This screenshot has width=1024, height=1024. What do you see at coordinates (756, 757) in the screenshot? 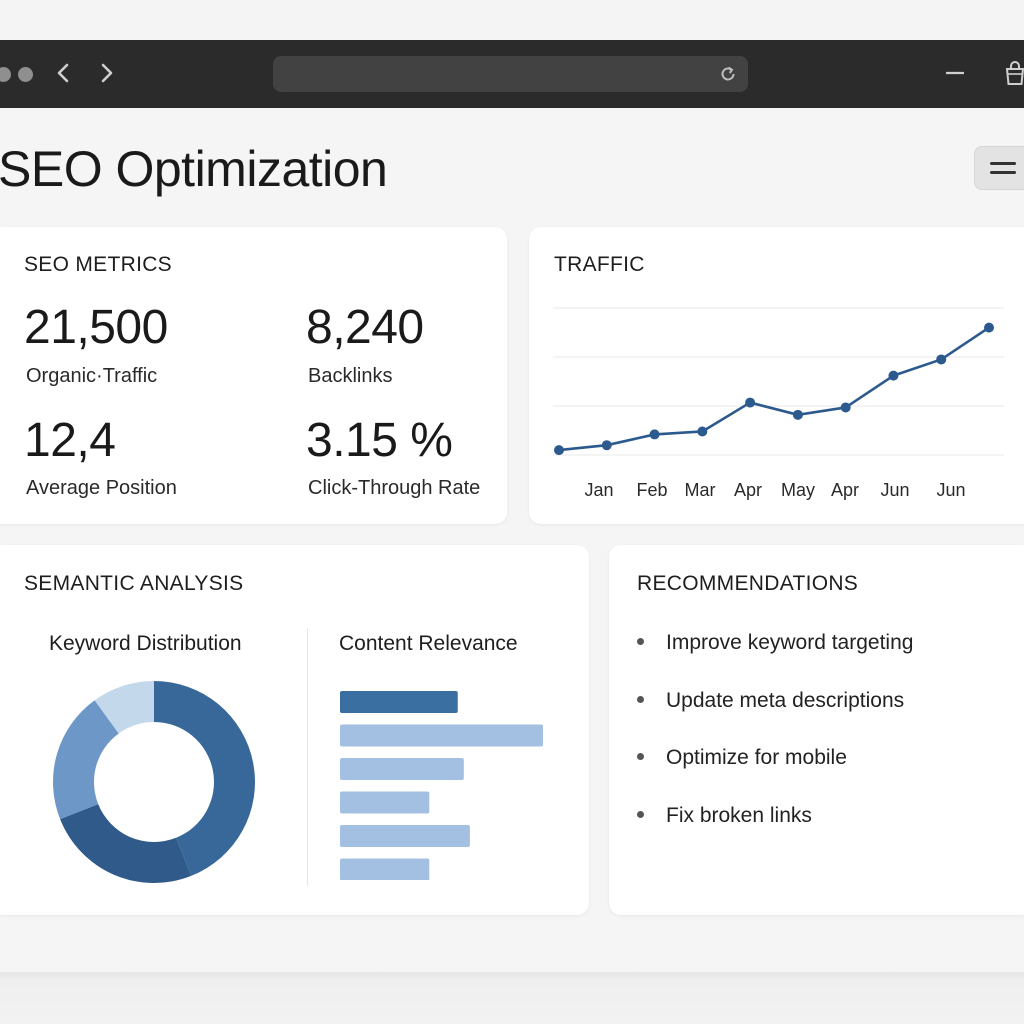
I see `recommendation-text: Optimize for mobile` at bounding box center [756, 757].